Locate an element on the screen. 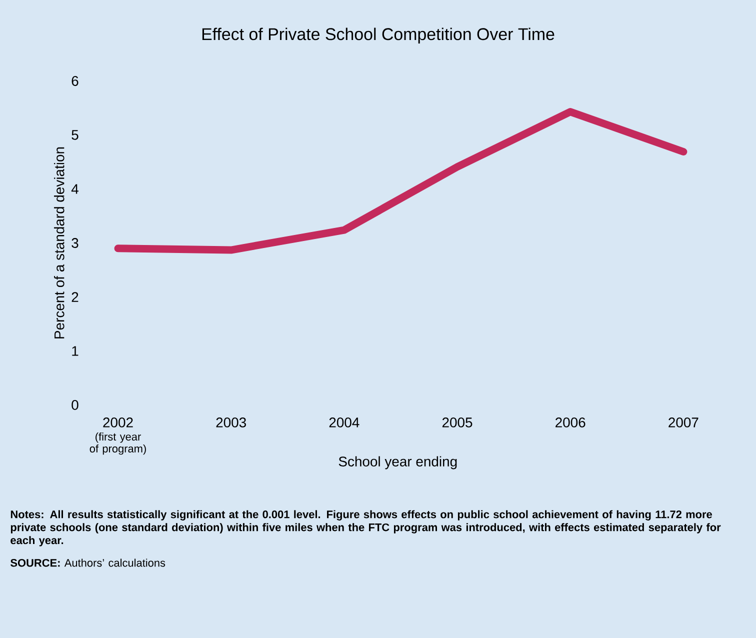 The image size is (756, 638). text: Notes: All results statistically significant at the 0.001 level. Figure shows effects on public school achievement of having 11.72 more private schools (one standard deviation) within five miles when the FTC program was introduced, with effects estimated separately for each year. is located at coordinates (365, 528).